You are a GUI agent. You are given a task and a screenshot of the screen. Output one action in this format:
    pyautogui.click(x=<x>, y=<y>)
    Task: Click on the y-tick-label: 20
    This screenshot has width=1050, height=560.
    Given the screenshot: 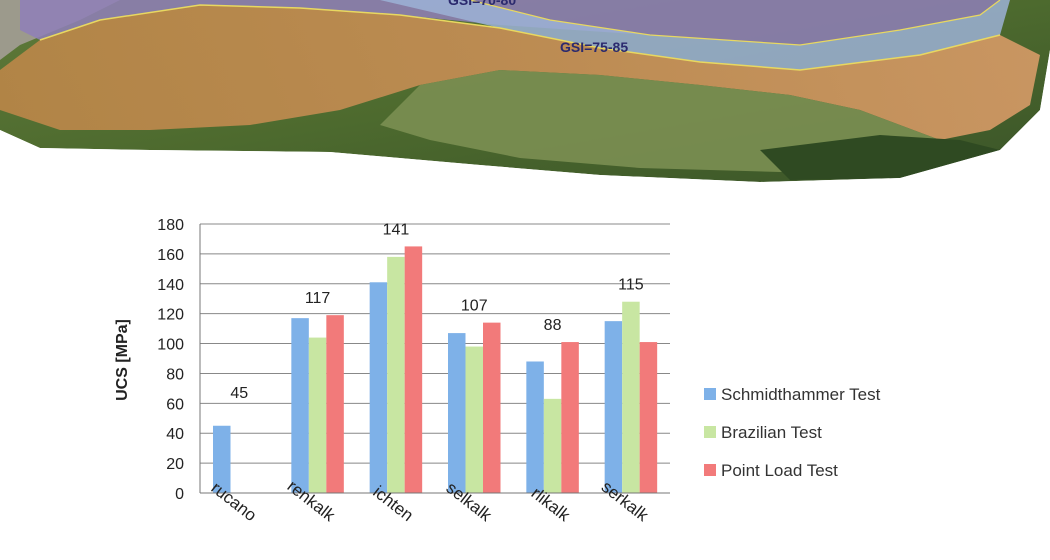 What is the action you would take?
    pyautogui.click(x=175, y=464)
    